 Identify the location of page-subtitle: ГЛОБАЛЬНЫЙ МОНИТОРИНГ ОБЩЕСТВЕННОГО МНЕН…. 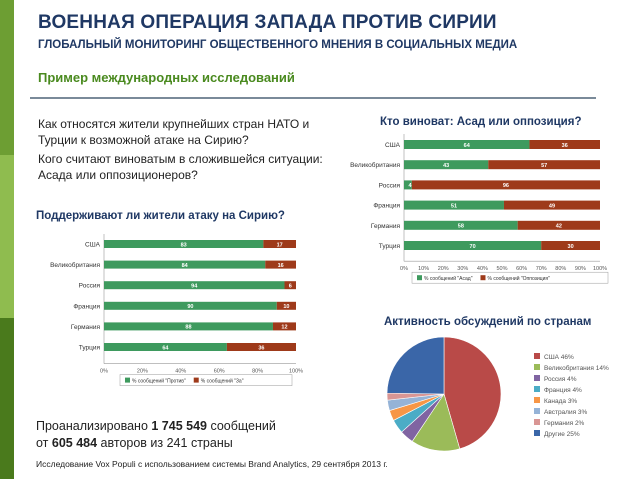
(278, 45).